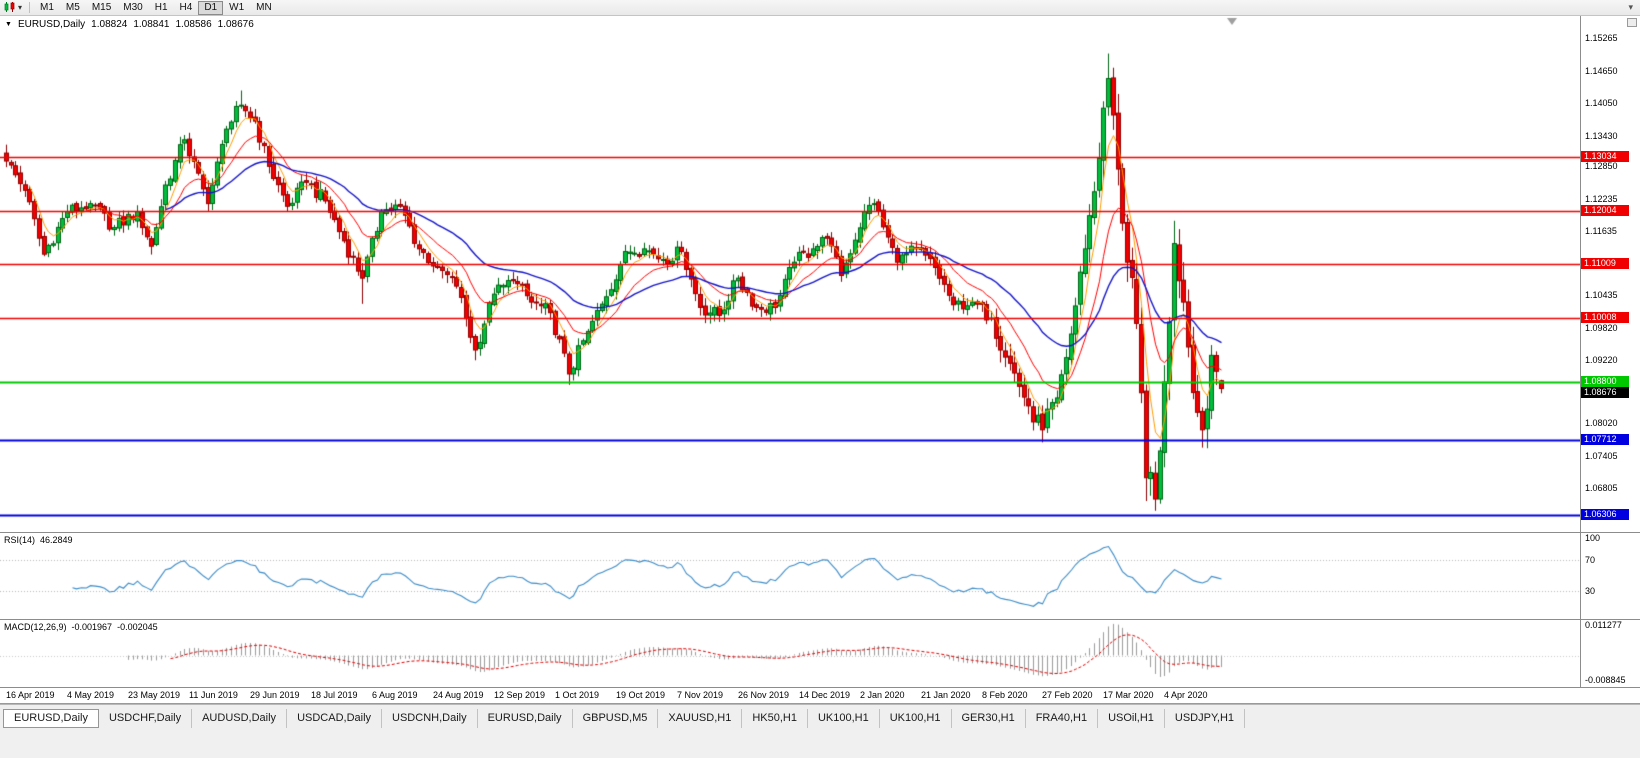  I want to click on price-tick-label: 1.09820, so click(1601, 328).